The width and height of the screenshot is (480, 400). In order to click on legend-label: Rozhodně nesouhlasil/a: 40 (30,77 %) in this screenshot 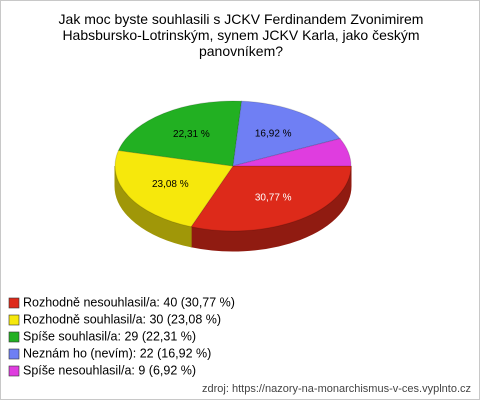, I will do `click(129, 302)`.